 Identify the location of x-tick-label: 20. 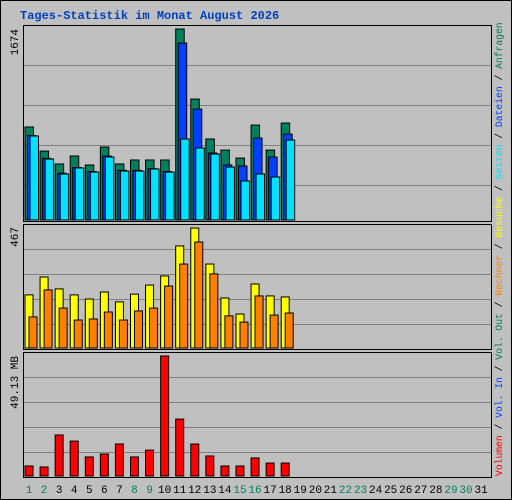
(315, 491).